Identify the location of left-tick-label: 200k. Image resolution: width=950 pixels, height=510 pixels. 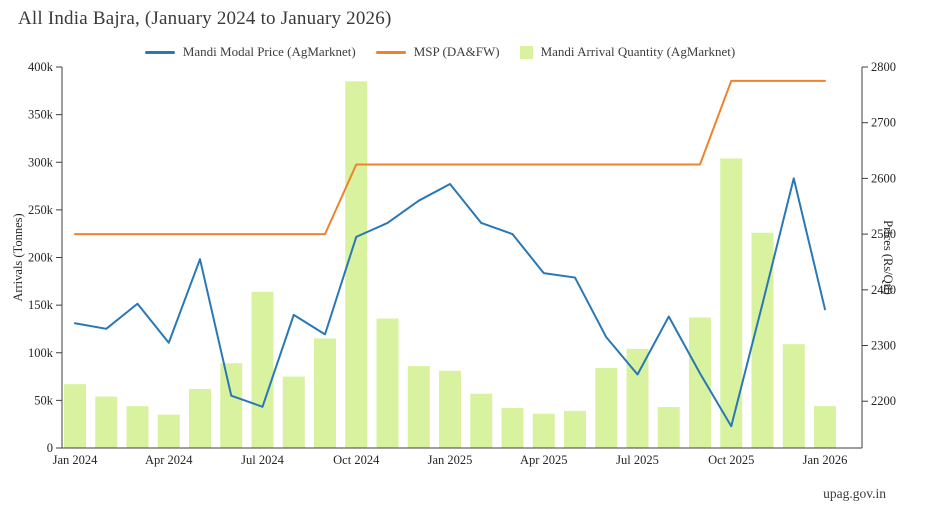
(41, 258).